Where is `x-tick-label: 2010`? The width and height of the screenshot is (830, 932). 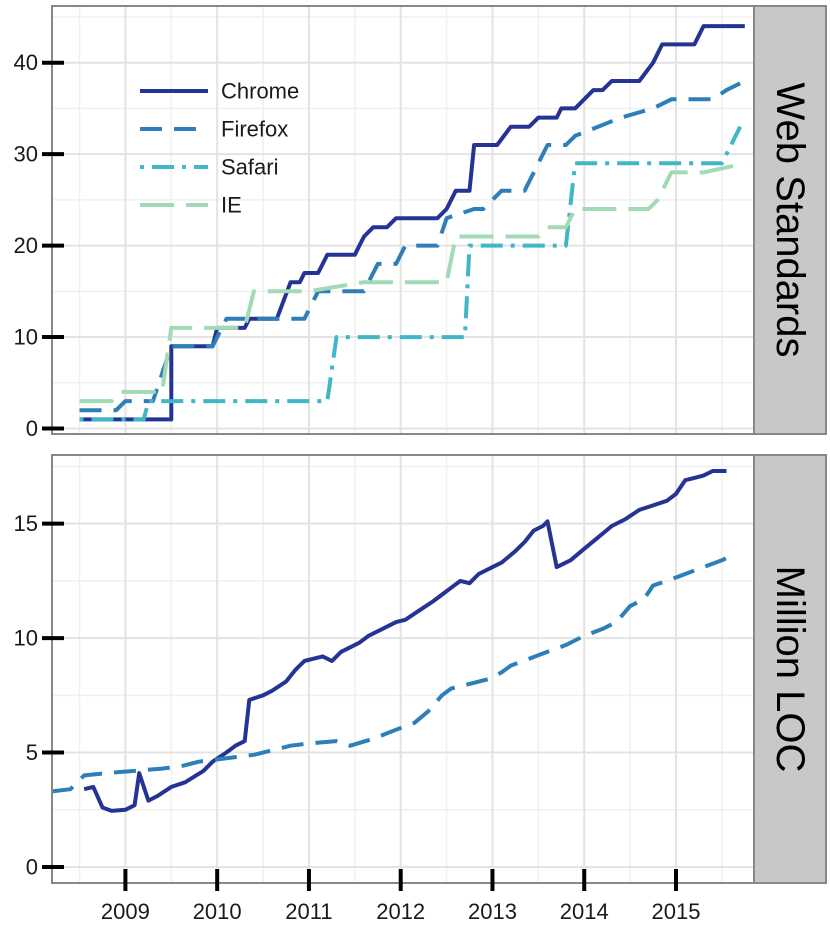 x-tick-label: 2010 is located at coordinates (217, 911).